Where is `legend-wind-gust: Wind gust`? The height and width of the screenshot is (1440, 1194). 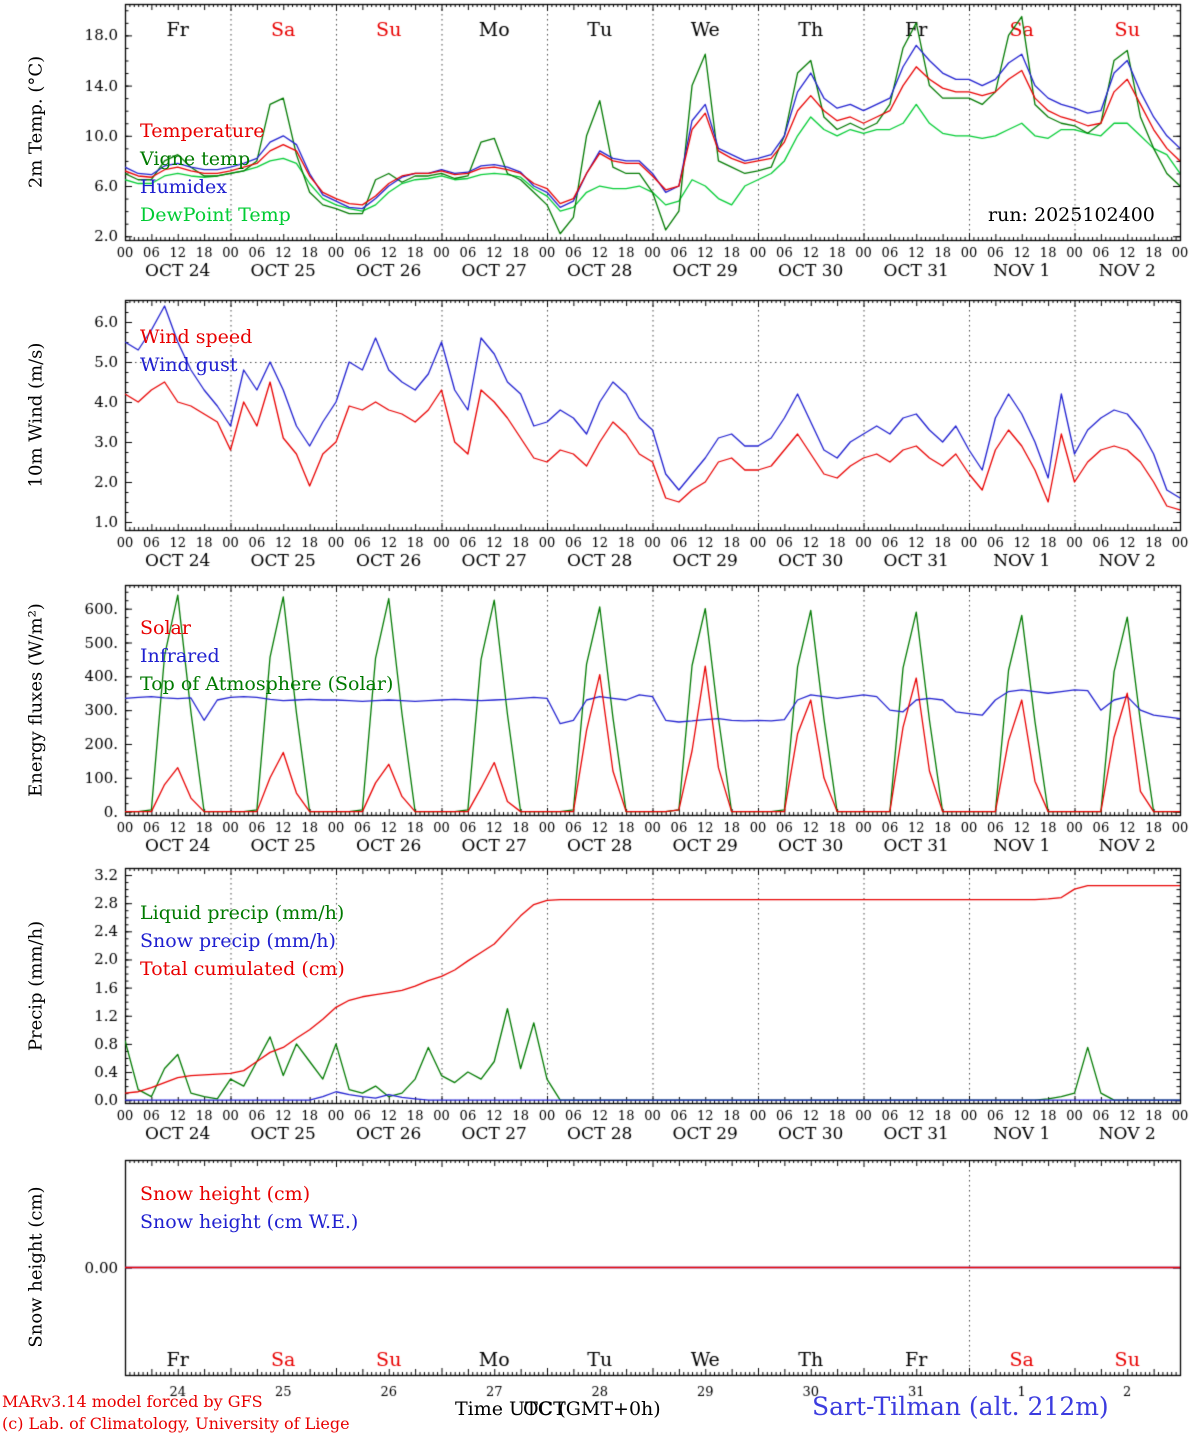
legend-wind-gust: Wind gust is located at coordinates (189, 365).